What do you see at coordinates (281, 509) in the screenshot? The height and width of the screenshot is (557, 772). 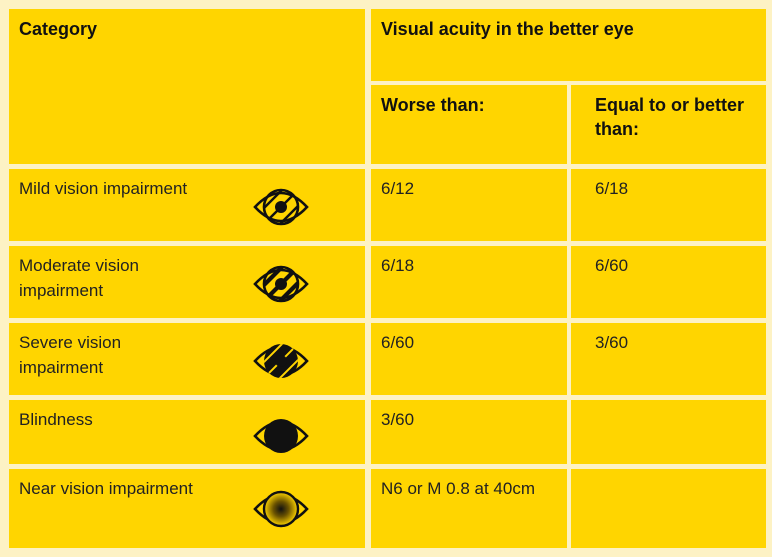 I see `eye-near-vision-icon` at bounding box center [281, 509].